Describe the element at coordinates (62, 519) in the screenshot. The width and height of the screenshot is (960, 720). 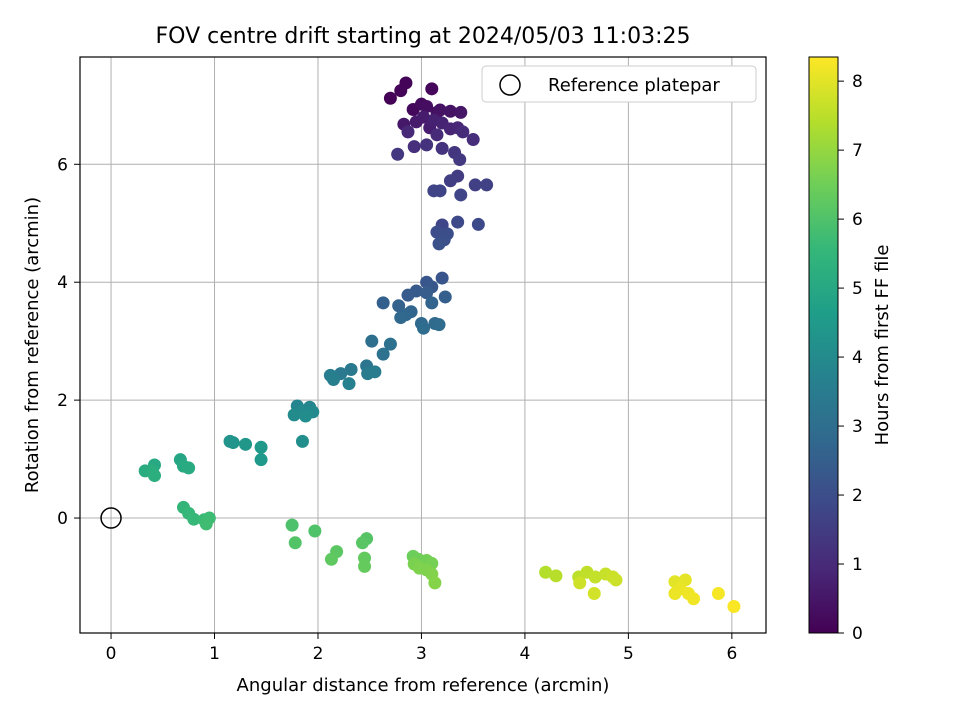
I see `y-tick-label: 0` at that location.